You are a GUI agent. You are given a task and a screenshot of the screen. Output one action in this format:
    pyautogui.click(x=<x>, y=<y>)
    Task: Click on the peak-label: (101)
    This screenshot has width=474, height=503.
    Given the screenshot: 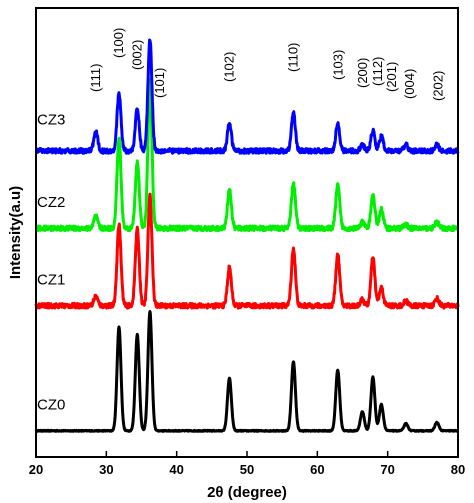 What is the action you would take?
    pyautogui.click(x=159, y=83)
    